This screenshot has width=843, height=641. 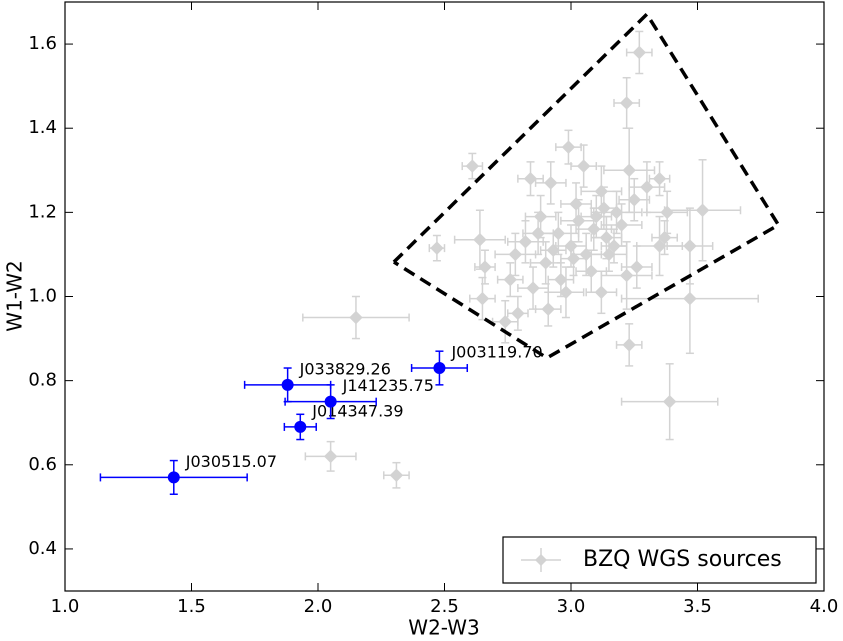 I want to click on x-tick-label: 3.0, so click(x=571, y=606).